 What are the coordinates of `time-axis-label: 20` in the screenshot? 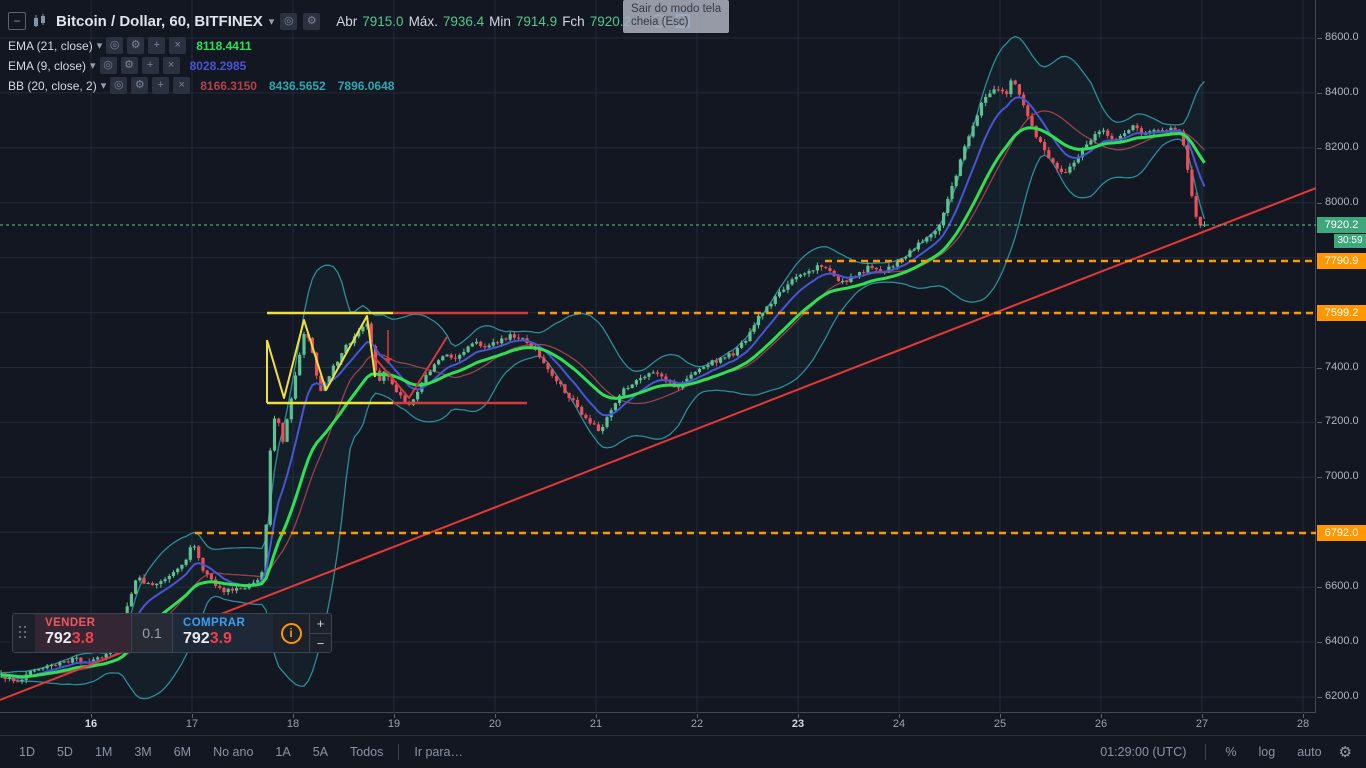 It's located at (495, 724).